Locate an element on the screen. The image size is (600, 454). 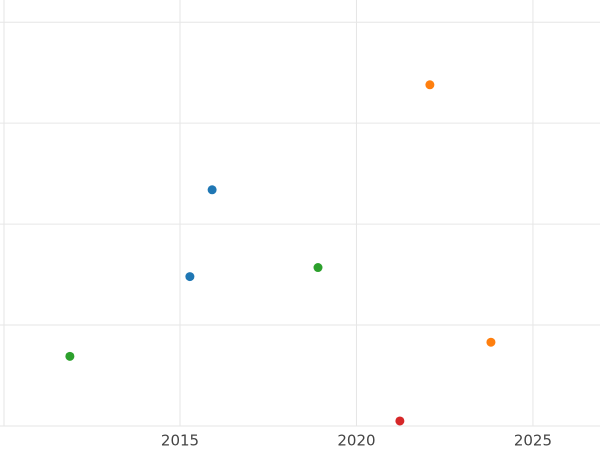
x-tick-label: 2020 is located at coordinates (356, 441).